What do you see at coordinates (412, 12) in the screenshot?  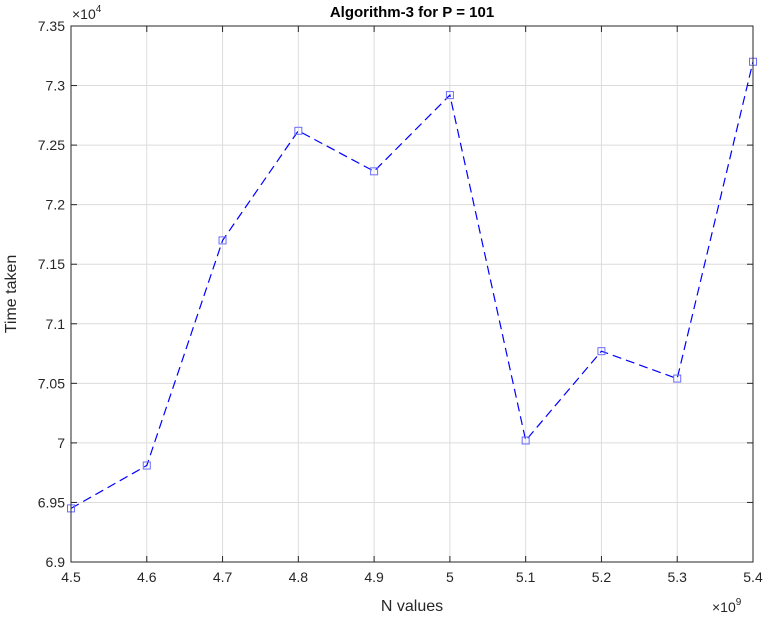 I see `chart-title: Algorithm-3 for P = 101` at bounding box center [412, 12].